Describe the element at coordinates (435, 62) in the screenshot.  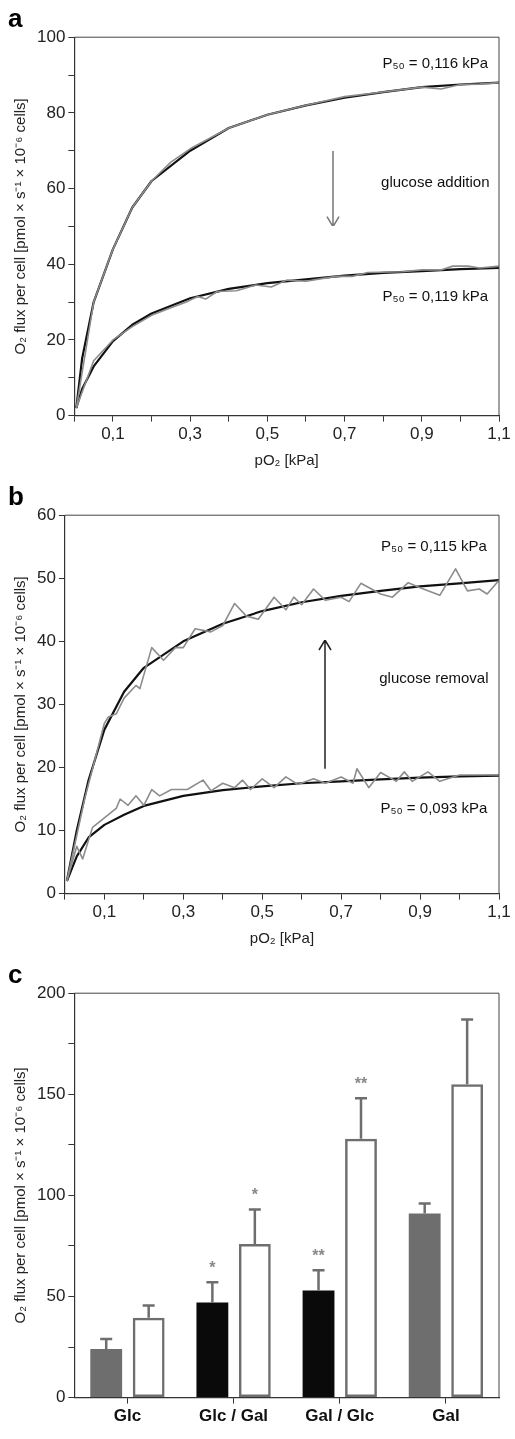
I see `annotation: P₅₀ = 0,116 kPa` at that location.